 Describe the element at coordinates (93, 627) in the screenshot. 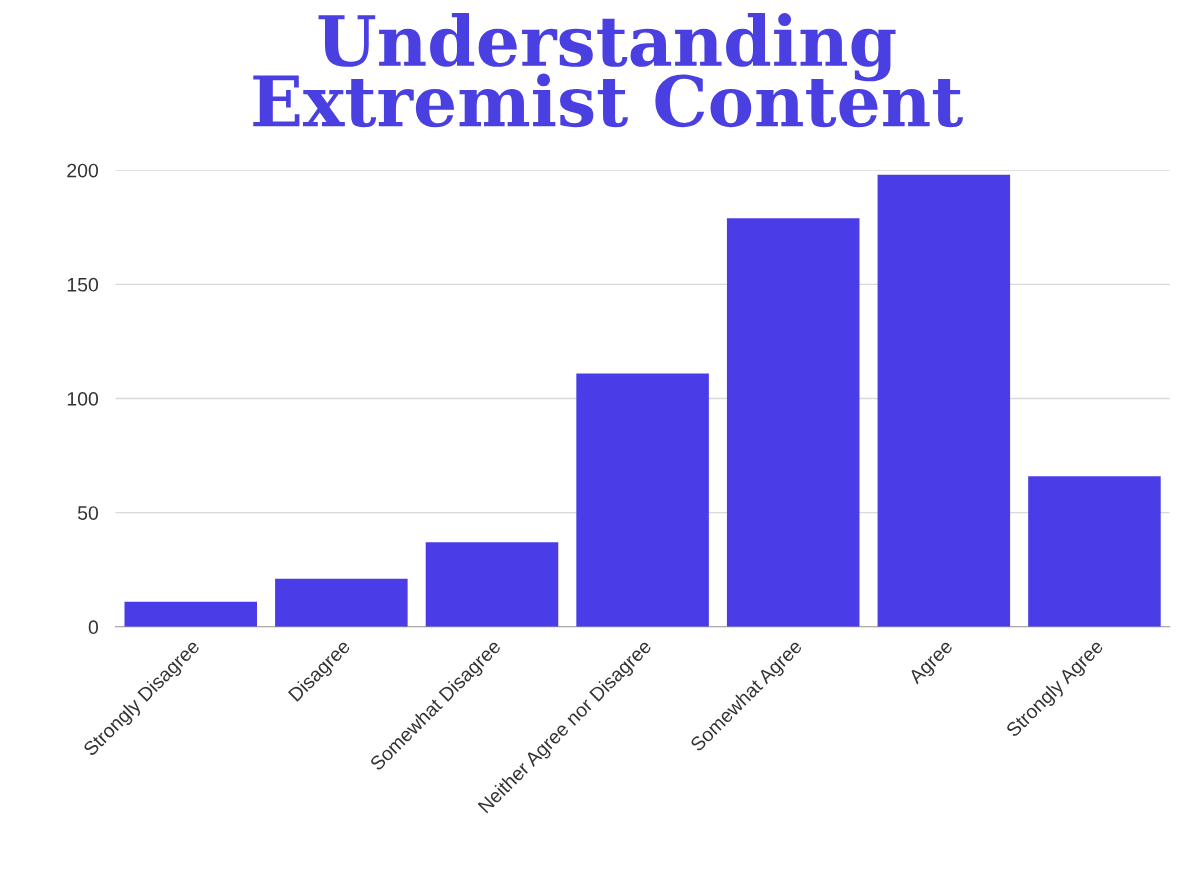

I see `y-tick-label: 0` at that location.